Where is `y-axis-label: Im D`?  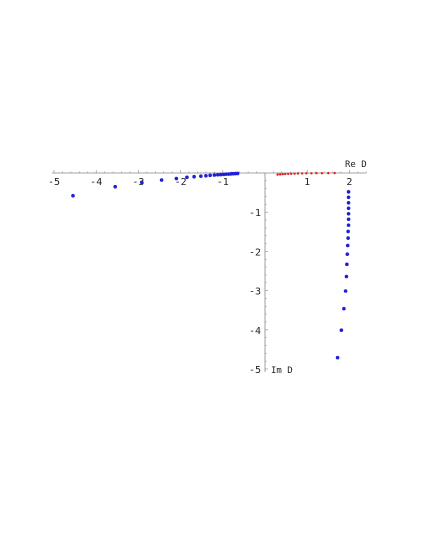
y-axis-label: Im D is located at coordinates (282, 371).